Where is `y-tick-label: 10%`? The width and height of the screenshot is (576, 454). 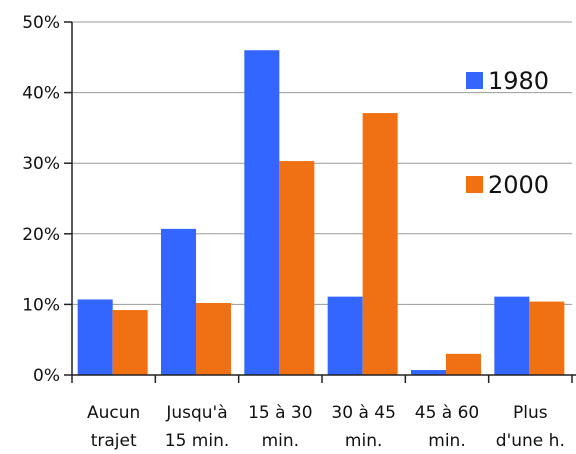 y-tick-label: 10% is located at coordinates (41, 305).